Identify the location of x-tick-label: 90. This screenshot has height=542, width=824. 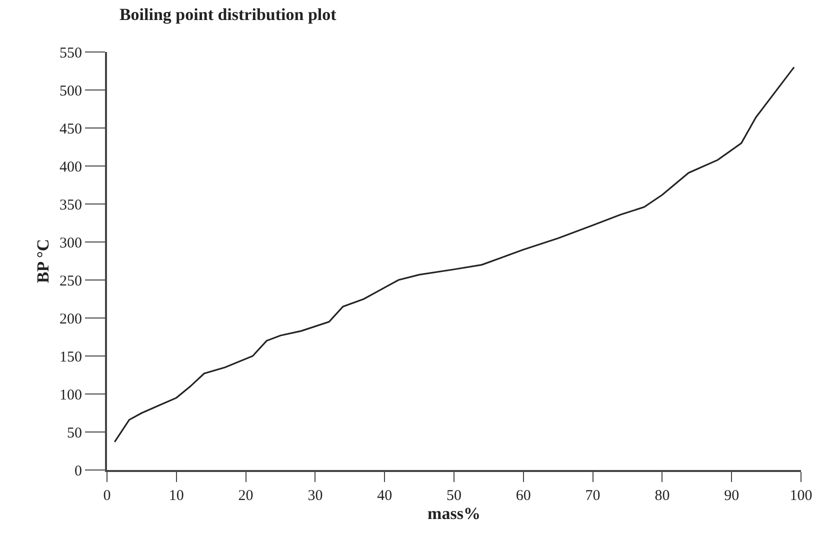
(732, 496).